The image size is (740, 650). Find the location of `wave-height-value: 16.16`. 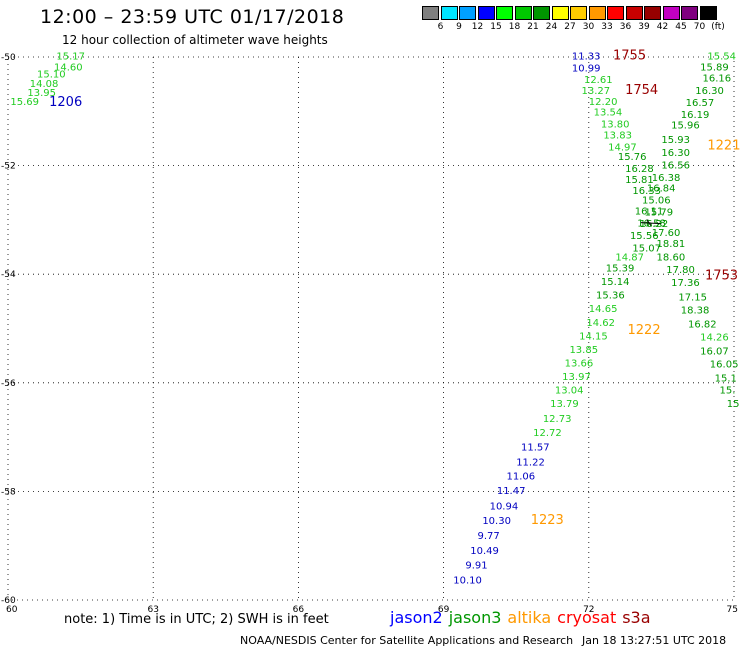

wave-height-value: 16.16 is located at coordinates (717, 78).